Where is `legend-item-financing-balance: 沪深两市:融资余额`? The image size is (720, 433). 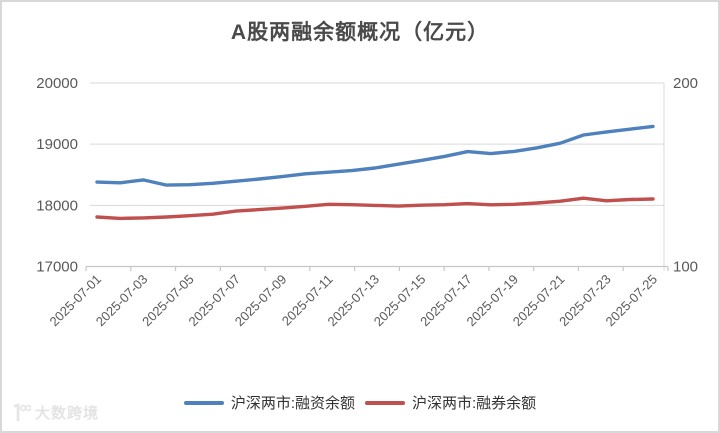 legend-item-financing-balance: 沪深两市:融资余额 is located at coordinates (269, 402).